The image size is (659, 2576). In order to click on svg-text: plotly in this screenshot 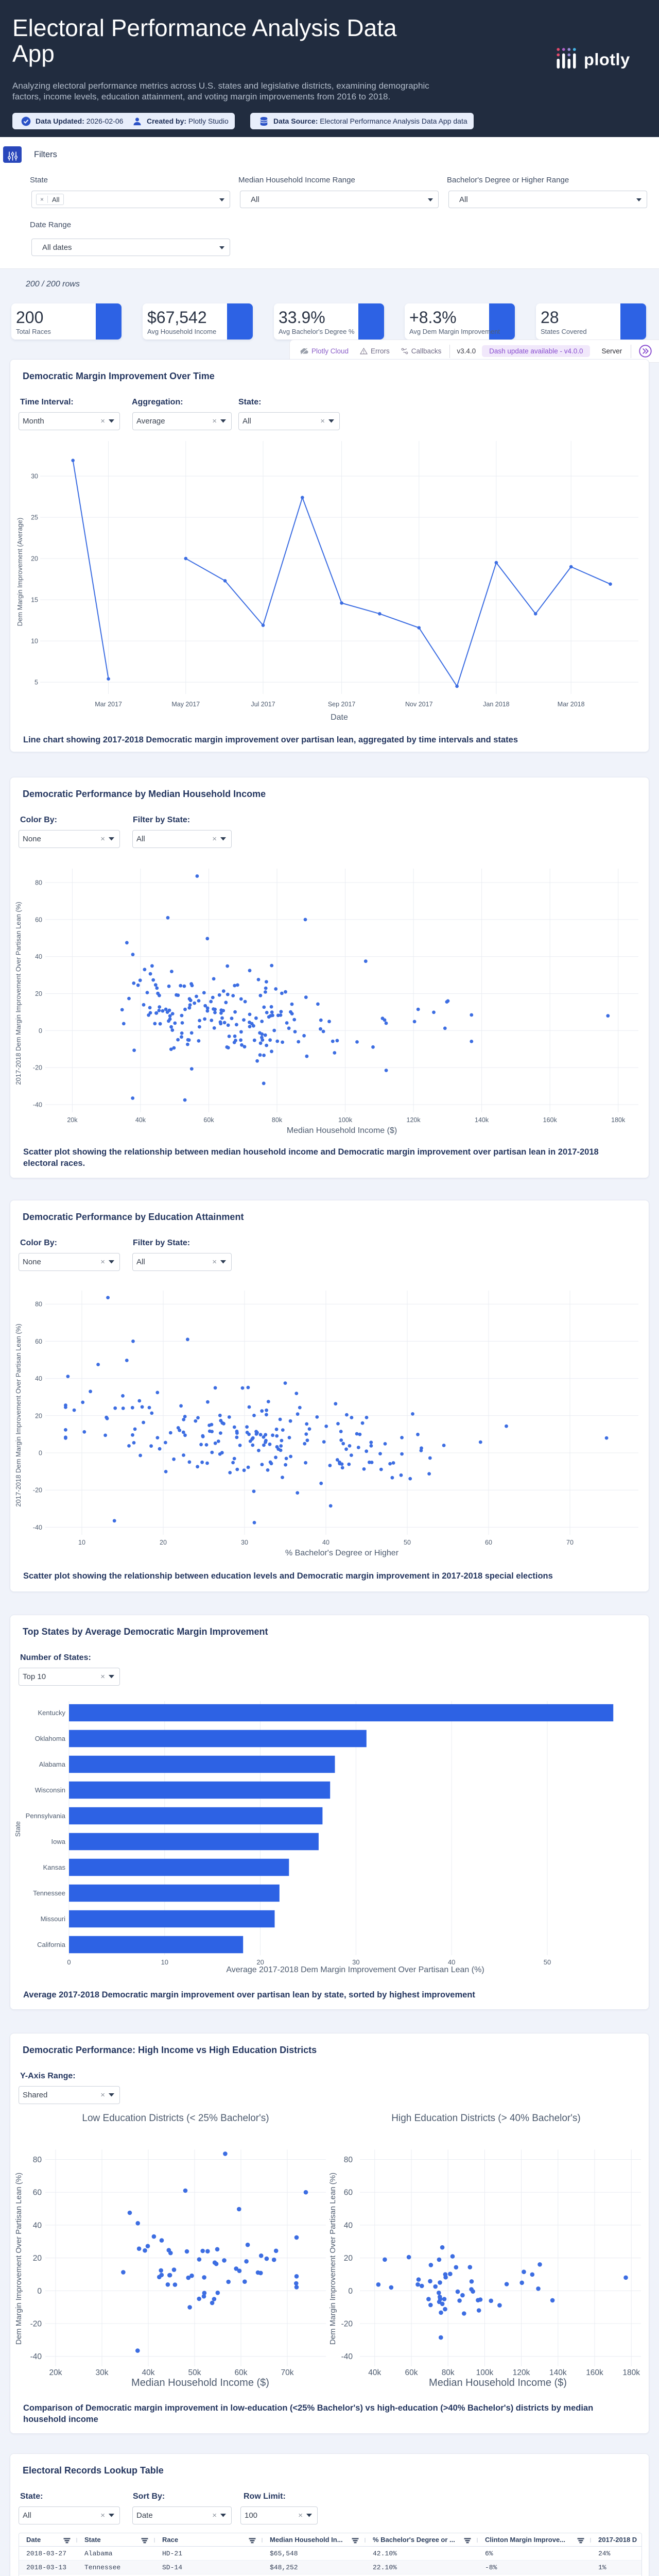, I will do `click(607, 59)`.